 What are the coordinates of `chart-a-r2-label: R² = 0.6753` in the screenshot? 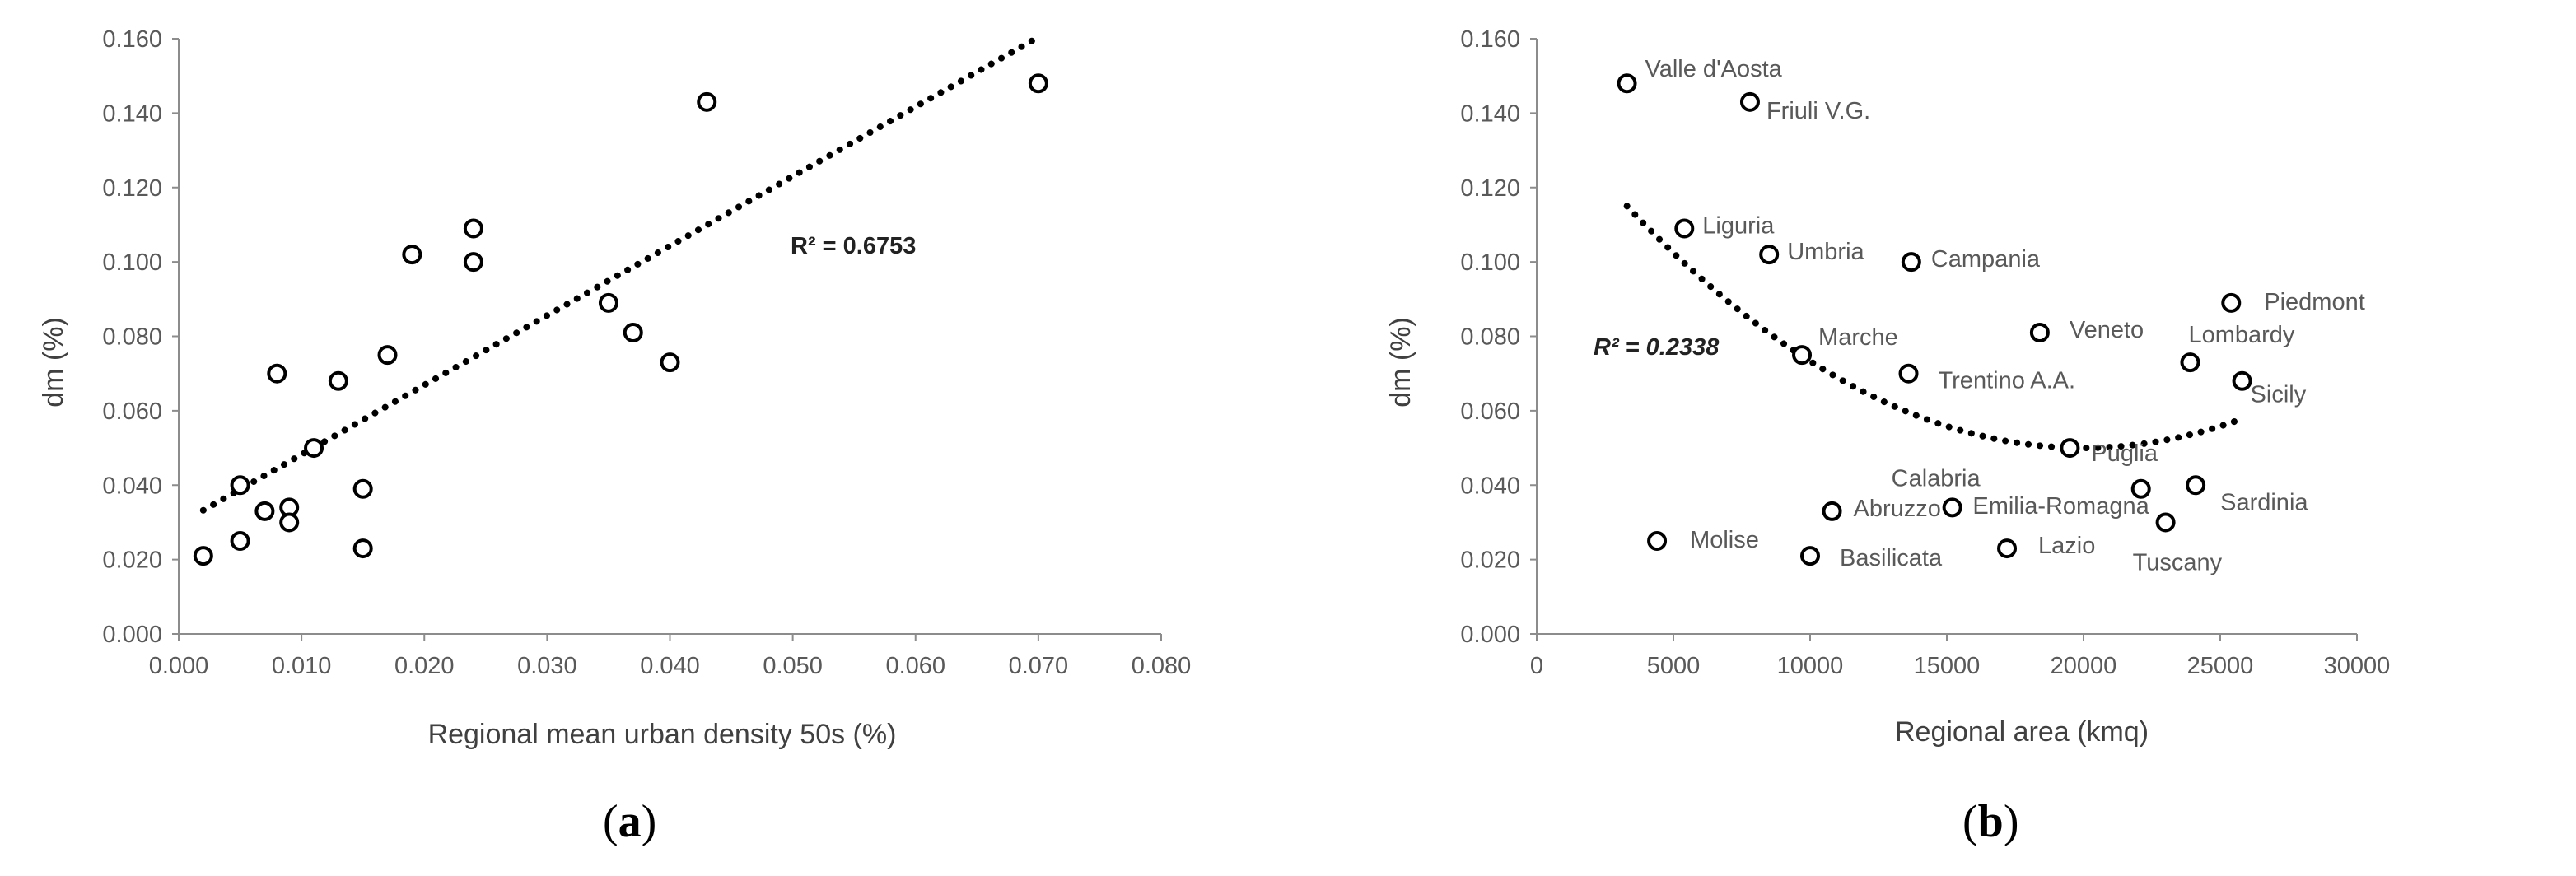 It's located at (853, 246).